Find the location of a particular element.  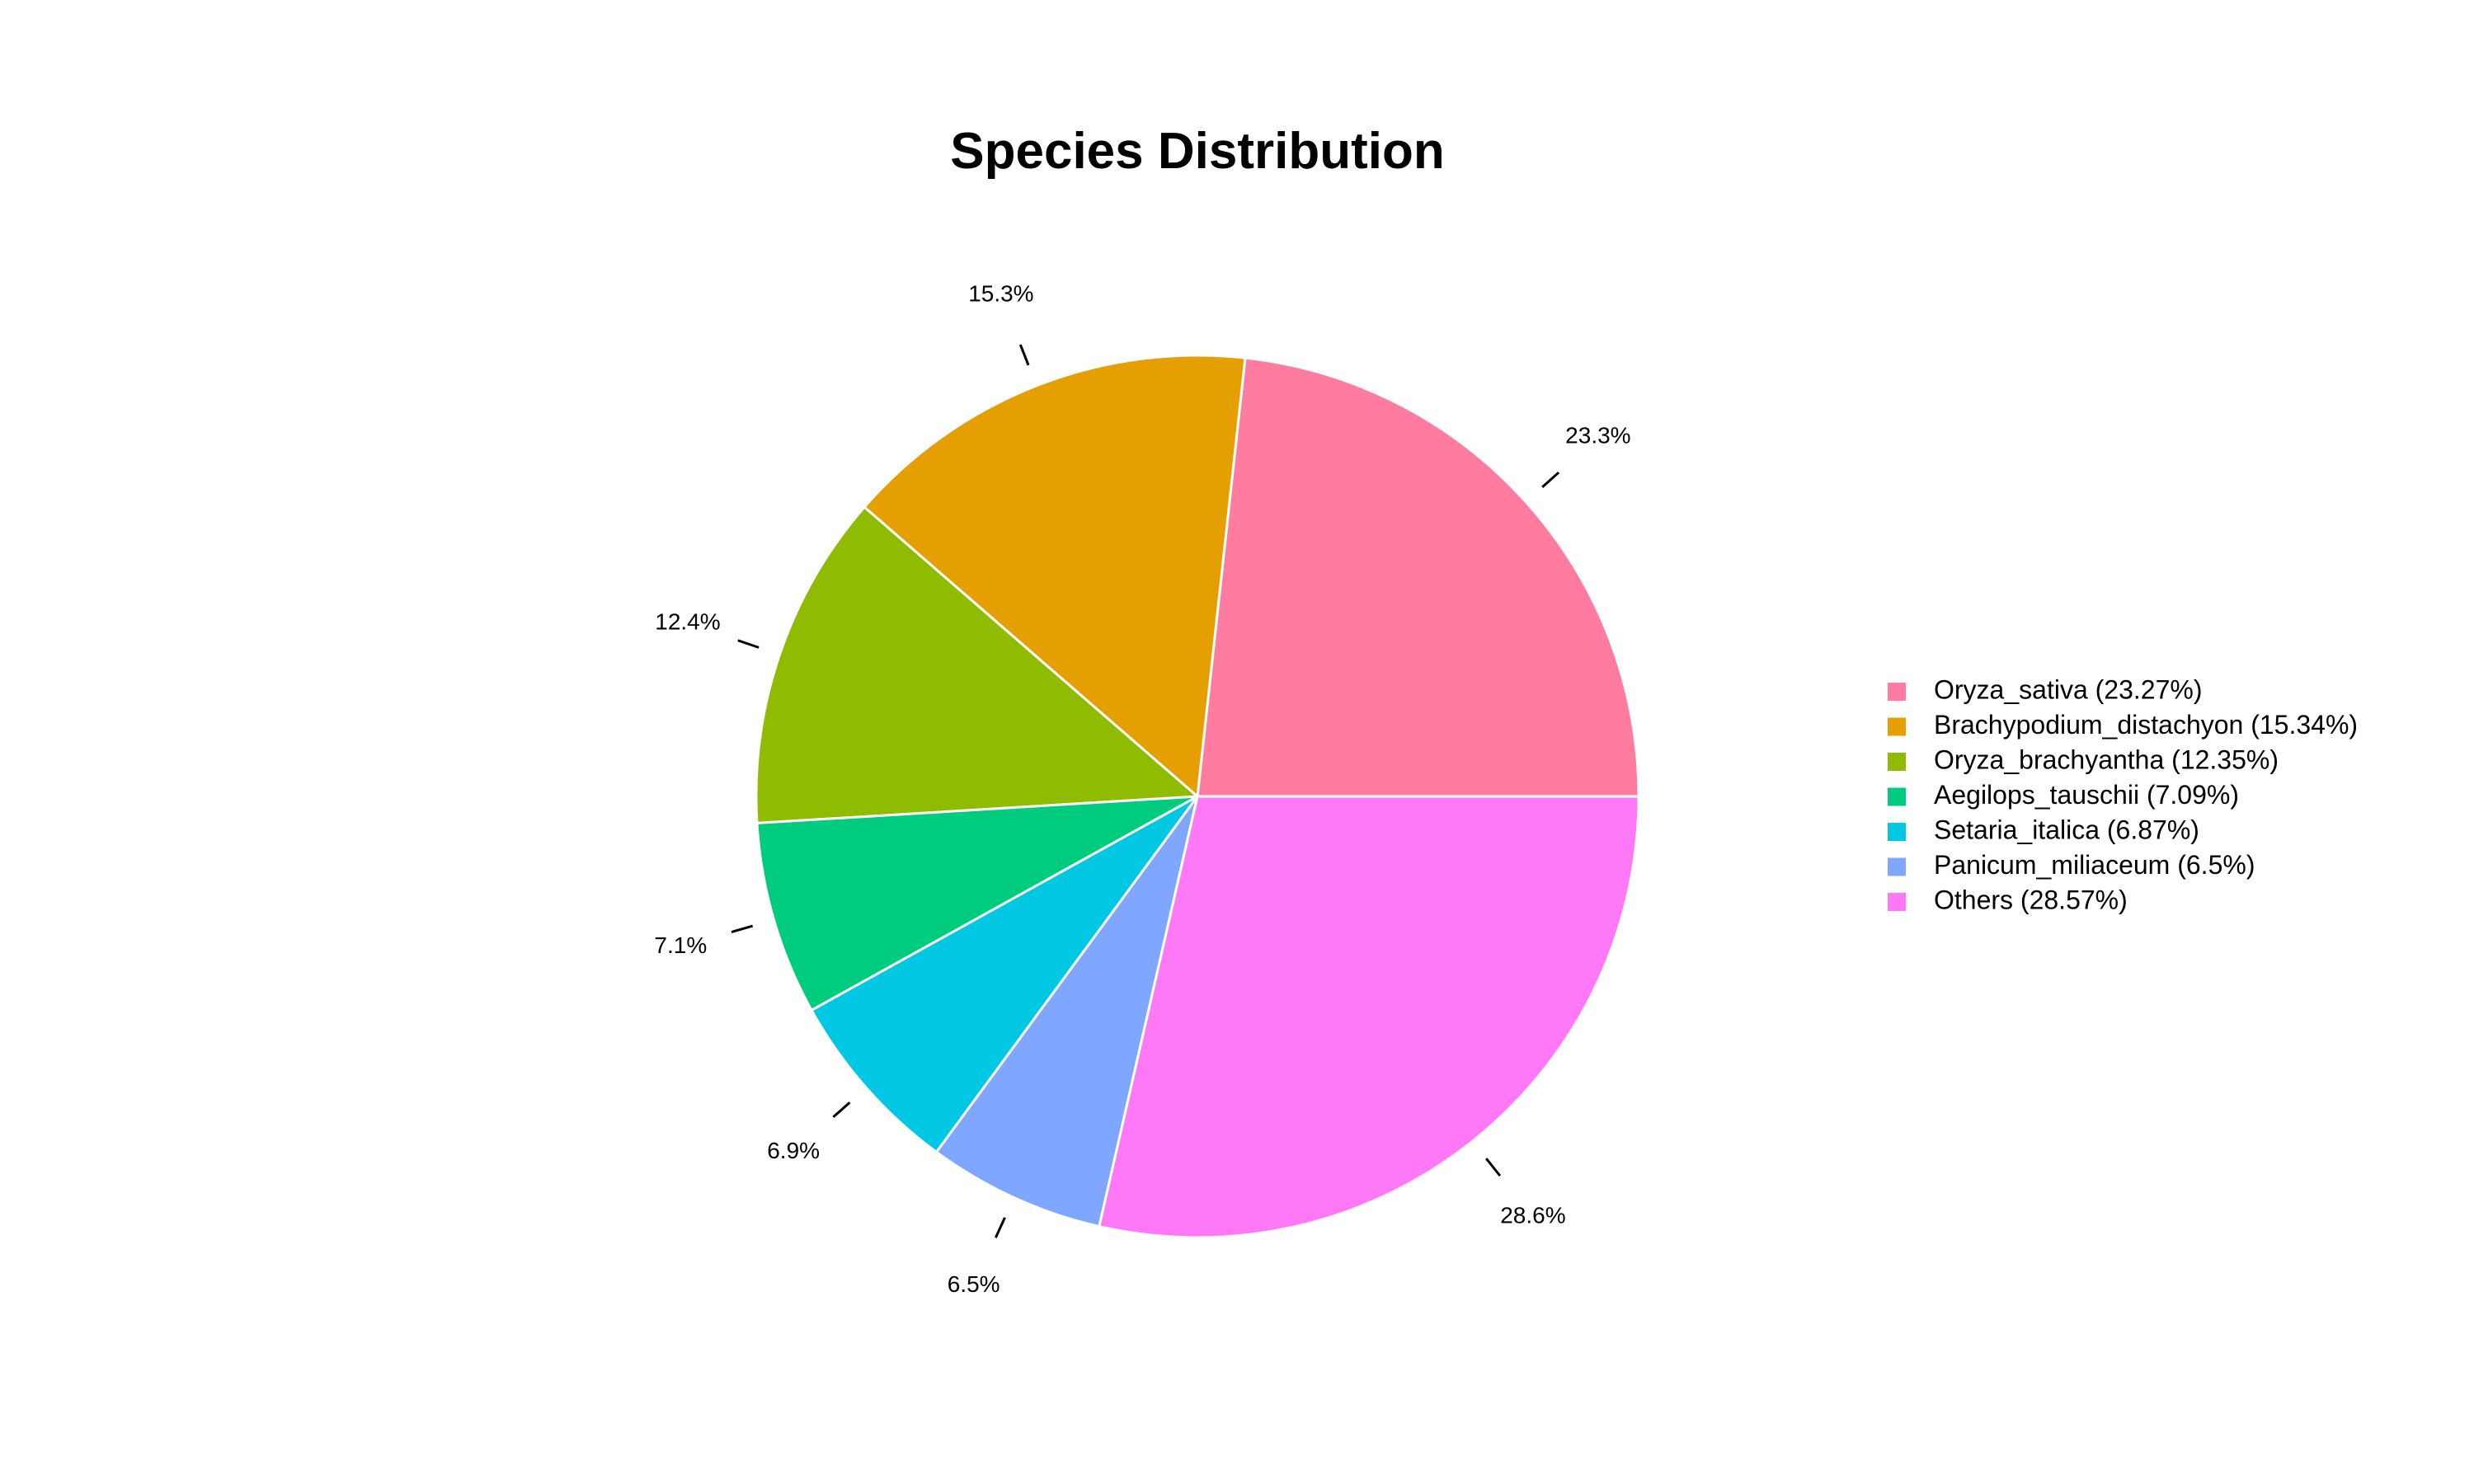

pie-slice-others is located at coordinates (1369, 1017).